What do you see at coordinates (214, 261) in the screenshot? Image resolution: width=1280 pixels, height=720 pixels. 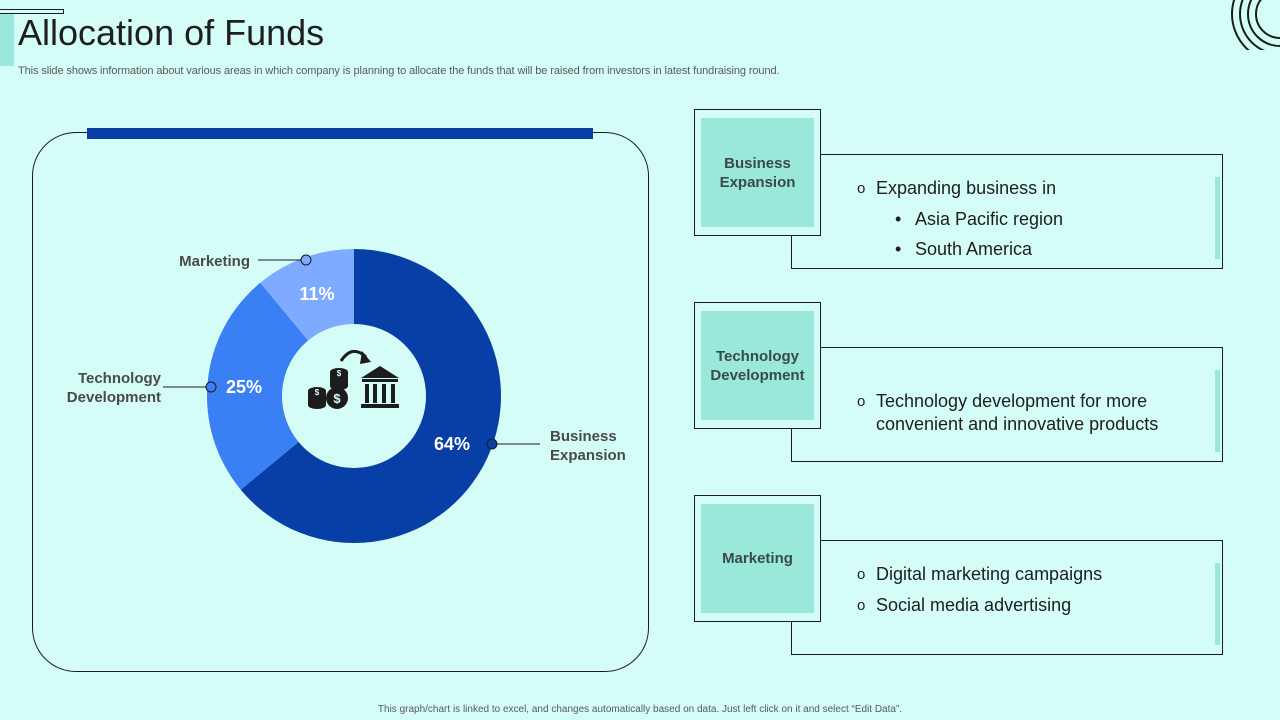 I see `callout-label-marketing: Marketing` at bounding box center [214, 261].